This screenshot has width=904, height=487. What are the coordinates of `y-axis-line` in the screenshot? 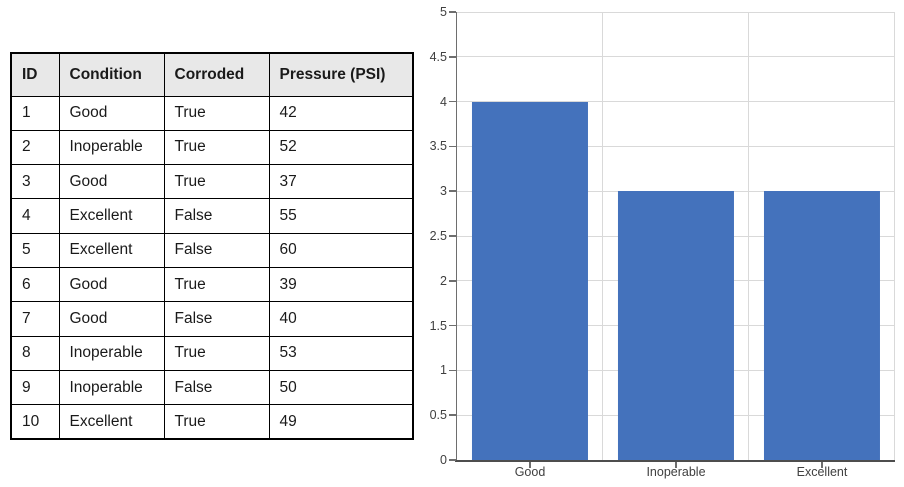 It's located at (456, 236).